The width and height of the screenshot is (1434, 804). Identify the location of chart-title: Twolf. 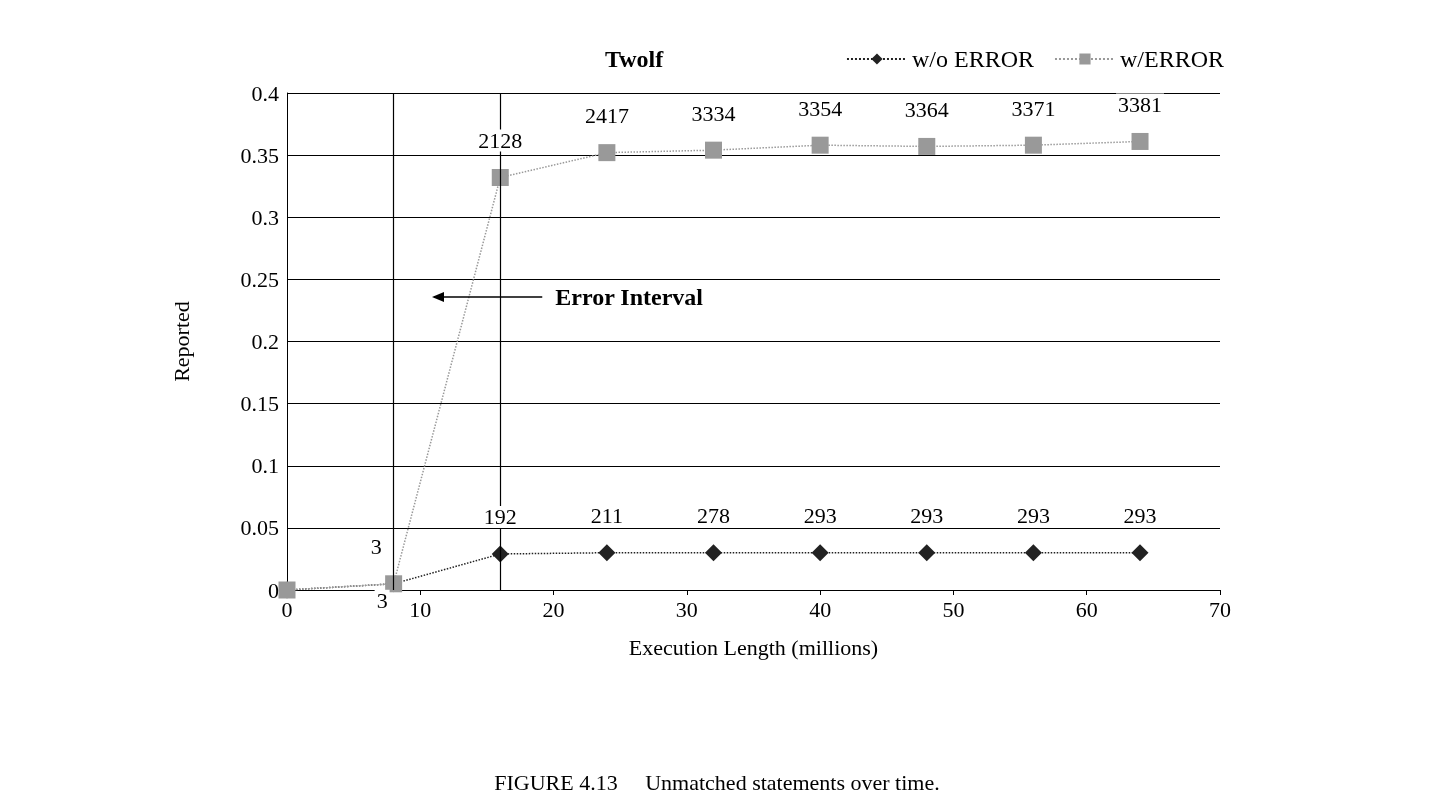
(635, 59).